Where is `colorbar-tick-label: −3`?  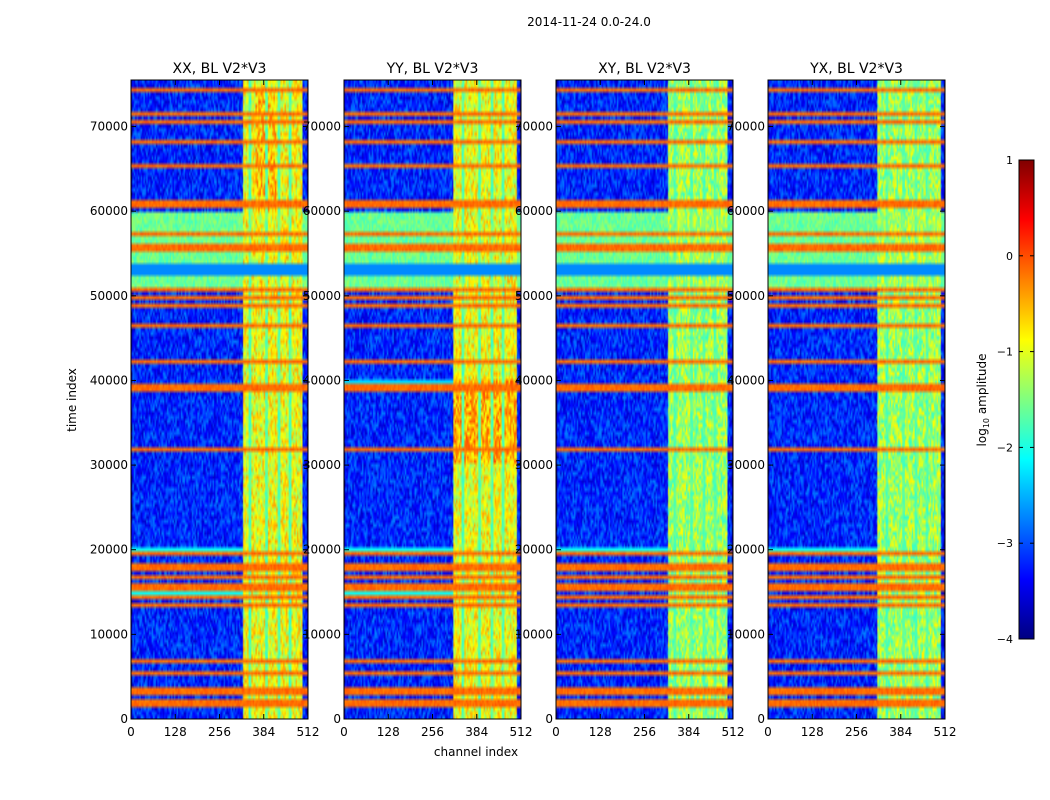 colorbar-tick-label: −3 is located at coordinates (1005, 543).